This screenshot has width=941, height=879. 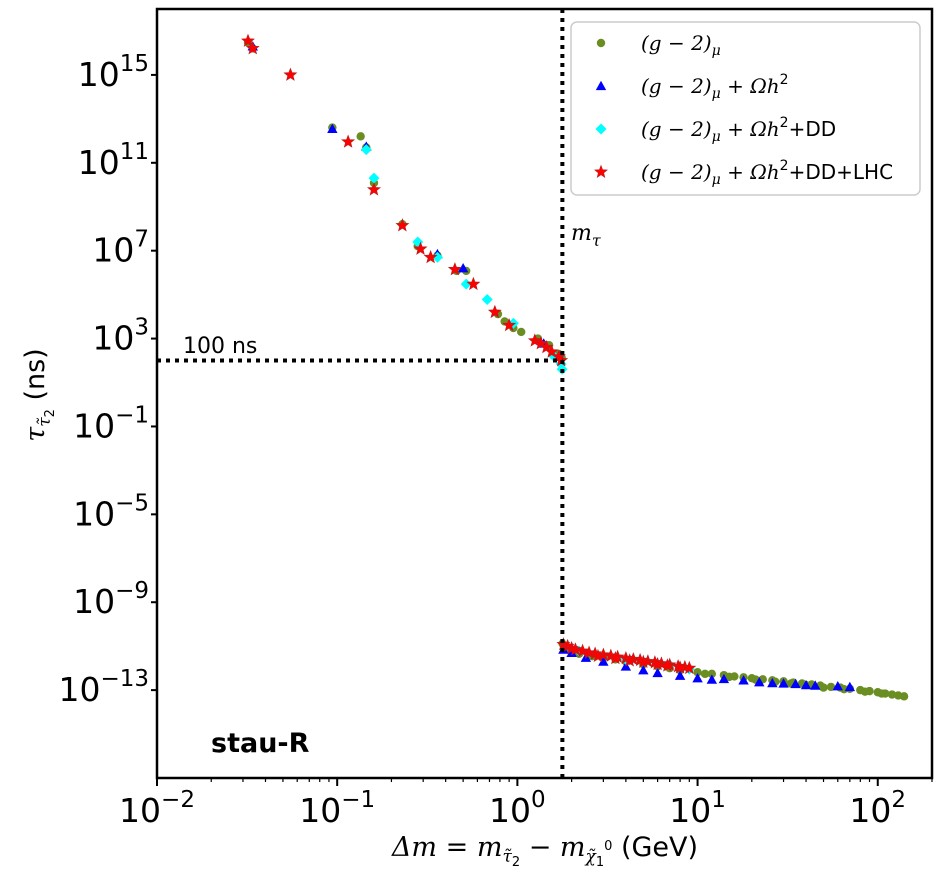 I want to click on legend-marker-g2_relic_dd_lhc, so click(x=601, y=171).